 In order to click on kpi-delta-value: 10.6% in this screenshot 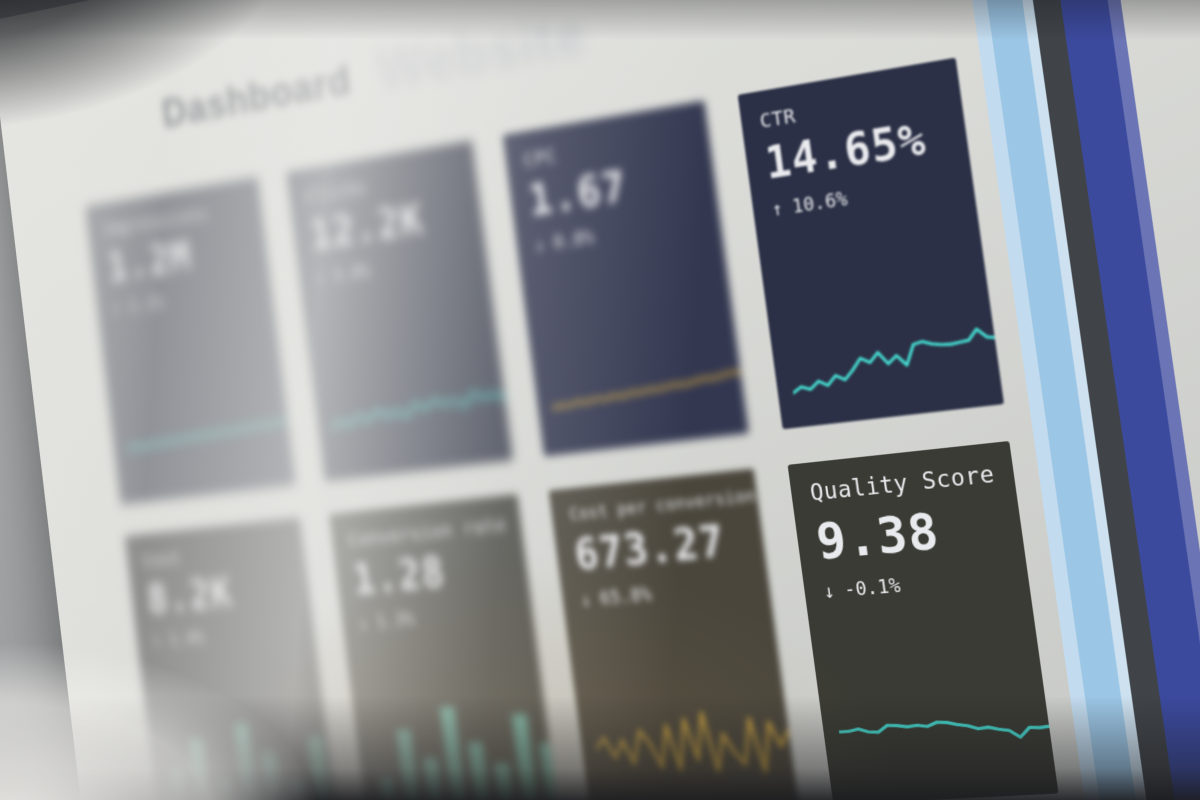, I will do `click(819, 203)`.